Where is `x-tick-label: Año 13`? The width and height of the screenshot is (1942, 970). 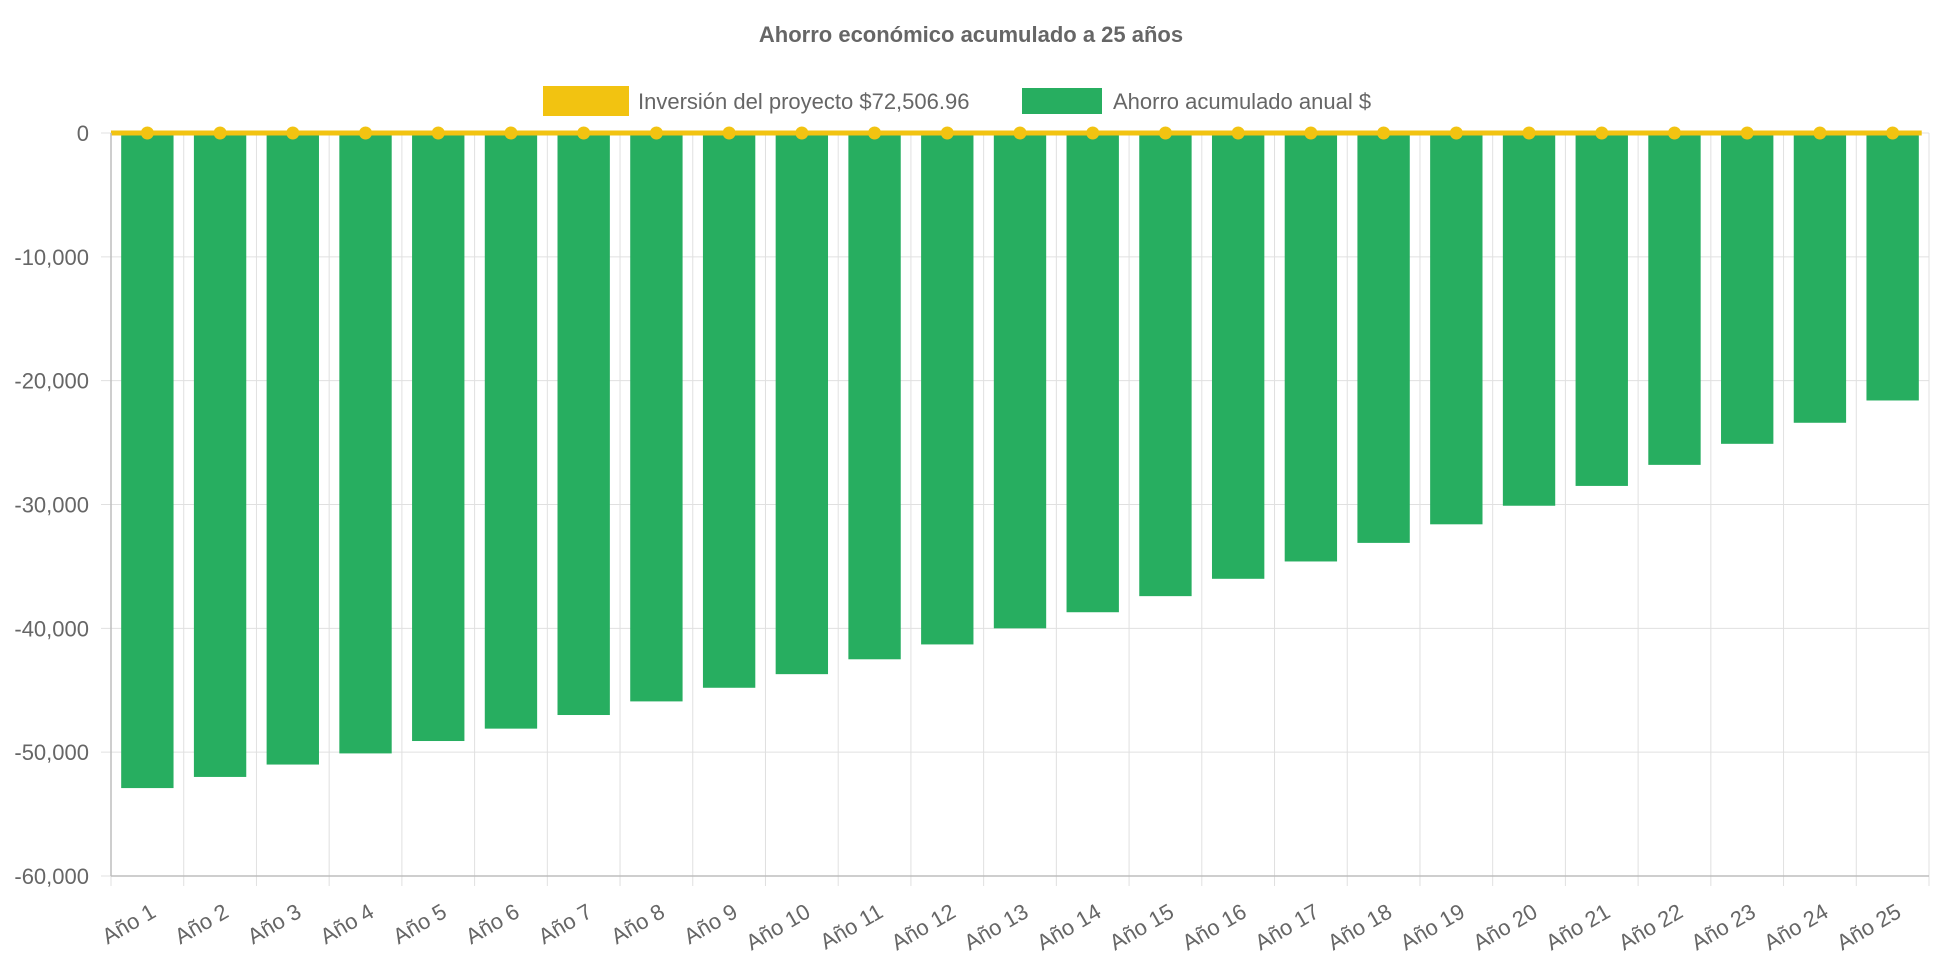 x-tick-label: Año 13 is located at coordinates (996, 927).